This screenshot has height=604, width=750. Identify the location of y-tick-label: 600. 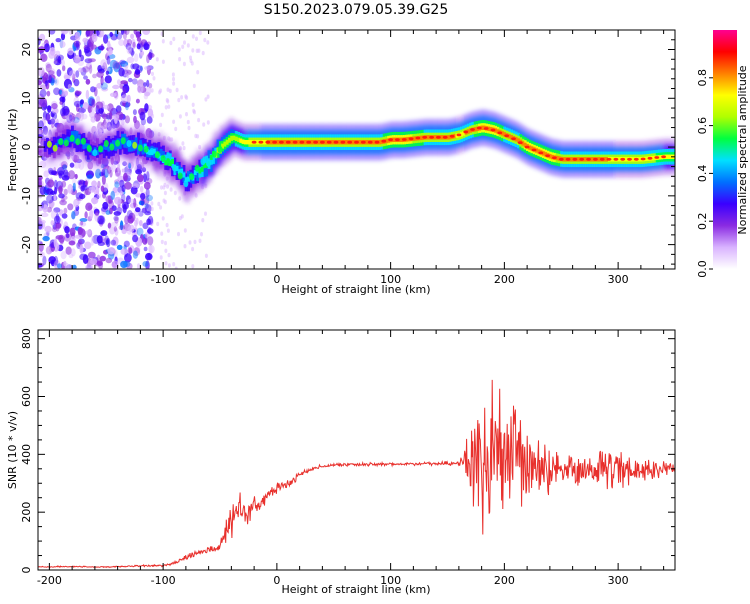
(26, 396).